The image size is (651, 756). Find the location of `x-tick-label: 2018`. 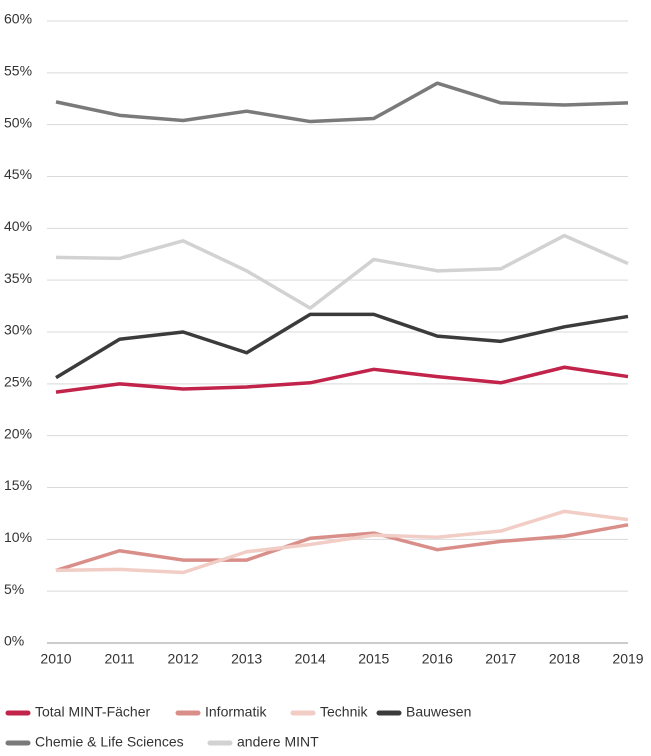

x-tick-label: 2018 is located at coordinates (564, 659).